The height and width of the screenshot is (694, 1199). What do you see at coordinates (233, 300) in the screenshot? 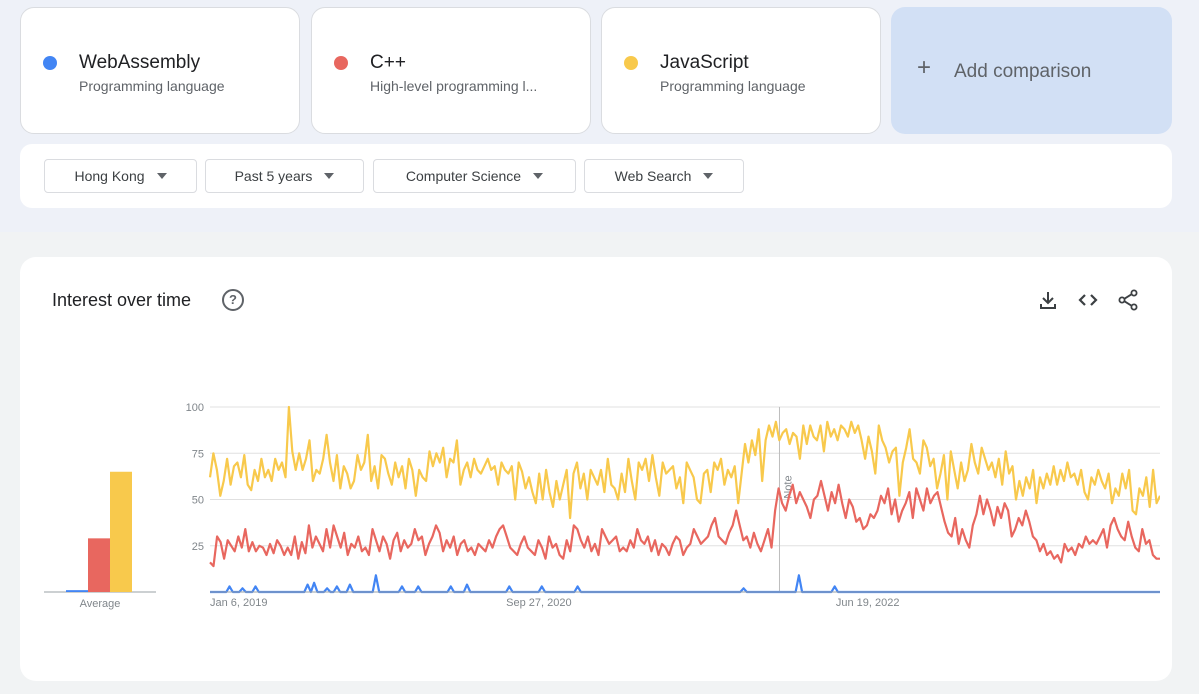
I see `help-icon: ?` at bounding box center [233, 300].